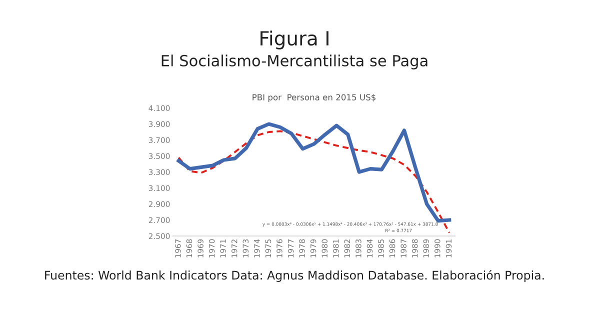  Describe the element at coordinates (295, 62) in the screenshot. I see `chart-subtitle: El Socialismo-Mercantilista se Paga` at that location.